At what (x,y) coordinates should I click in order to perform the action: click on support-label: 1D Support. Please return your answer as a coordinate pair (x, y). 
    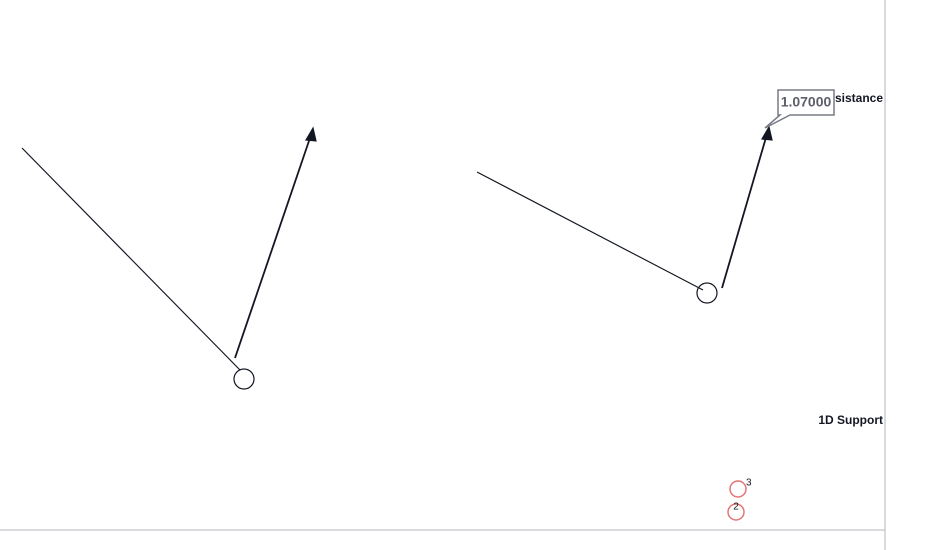
    Looking at the image, I should click on (850, 420).